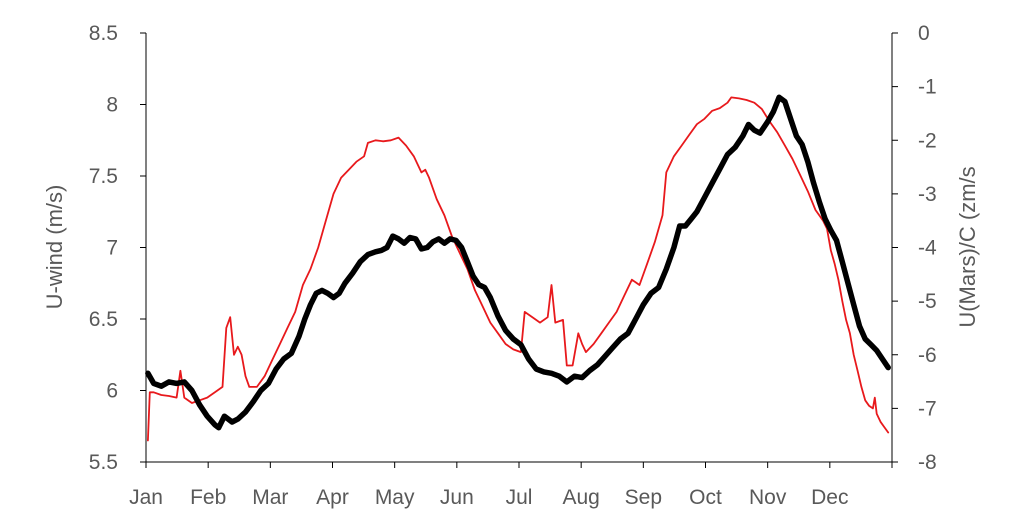 The width and height of the screenshot is (1023, 532). I want to click on y2-tick-label: -7, so click(927, 408).